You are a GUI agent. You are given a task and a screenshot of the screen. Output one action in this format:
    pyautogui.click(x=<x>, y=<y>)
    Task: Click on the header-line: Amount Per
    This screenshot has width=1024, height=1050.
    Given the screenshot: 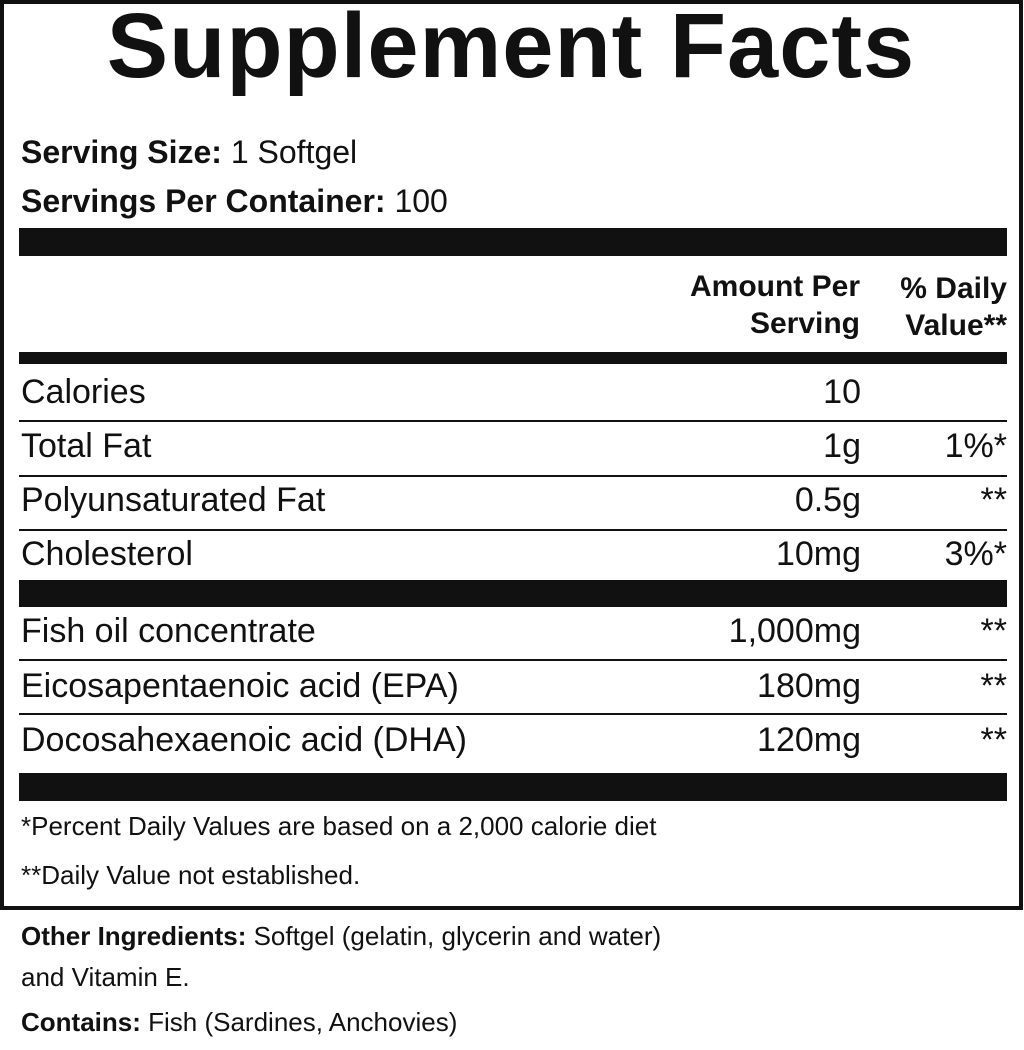 What is the action you would take?
    pyautogui.click(x=774, y=286)
    